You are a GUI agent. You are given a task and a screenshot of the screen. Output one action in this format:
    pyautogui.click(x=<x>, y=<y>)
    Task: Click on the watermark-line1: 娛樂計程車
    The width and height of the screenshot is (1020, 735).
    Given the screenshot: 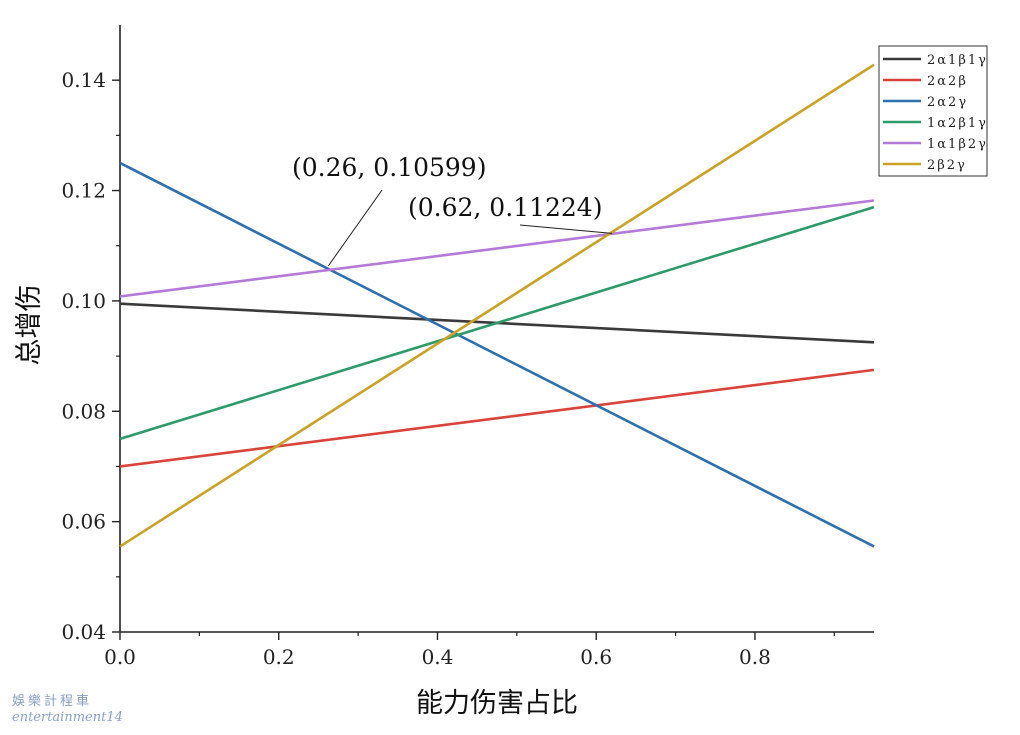 What is the action you would take?
    pyautogui.click(x=52, y=701)
    